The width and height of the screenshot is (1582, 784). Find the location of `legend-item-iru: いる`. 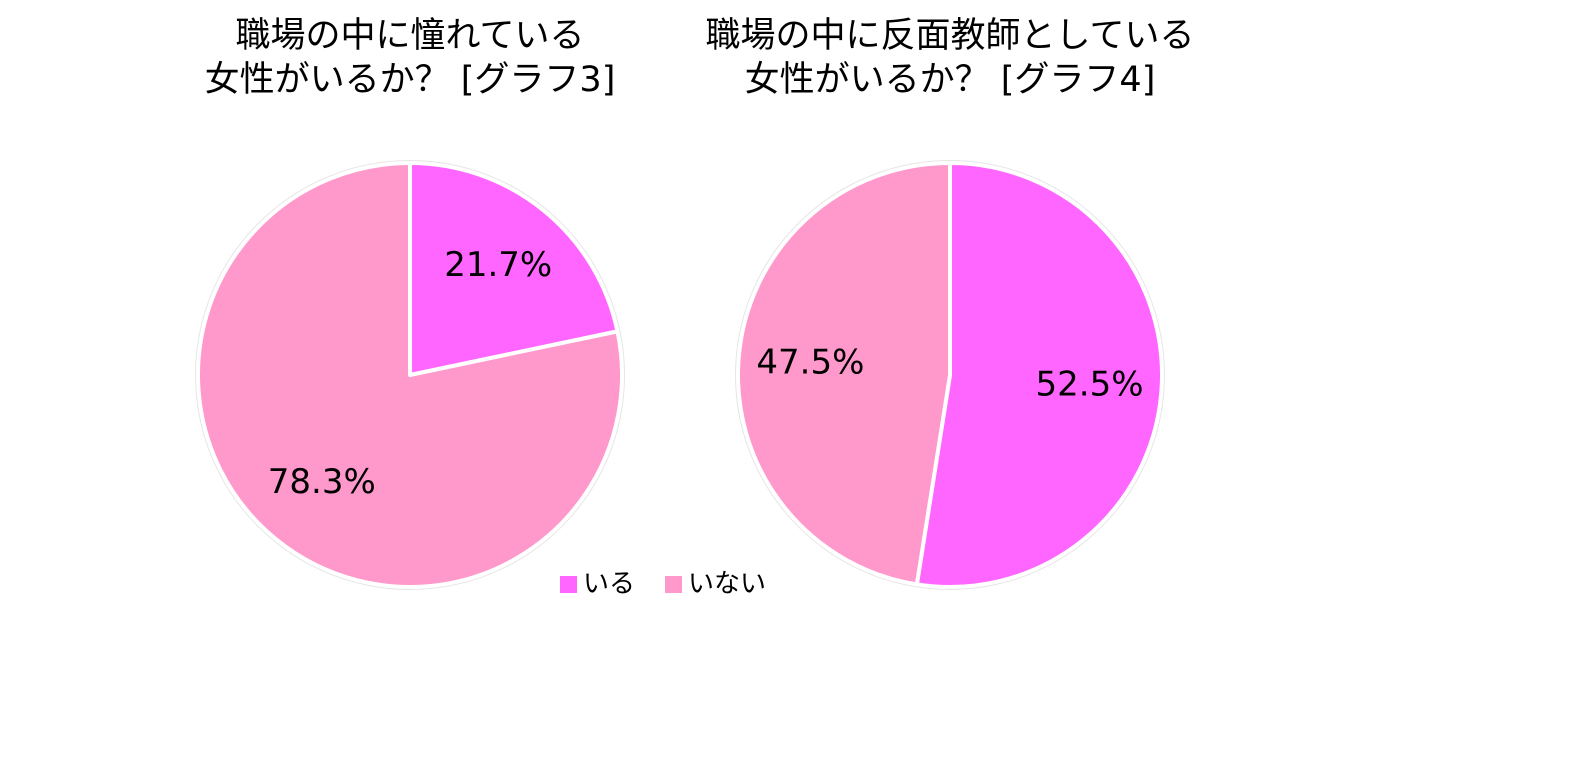

legend-item-iru: いる is located at coordinates (597, 584).